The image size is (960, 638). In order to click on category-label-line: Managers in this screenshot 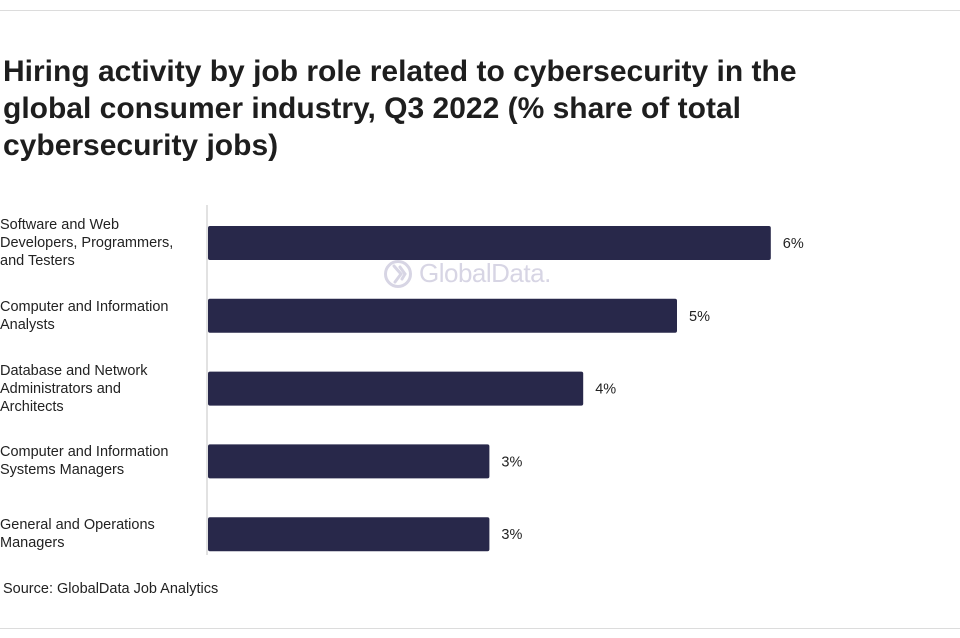, I will do `click(32, 543)`.